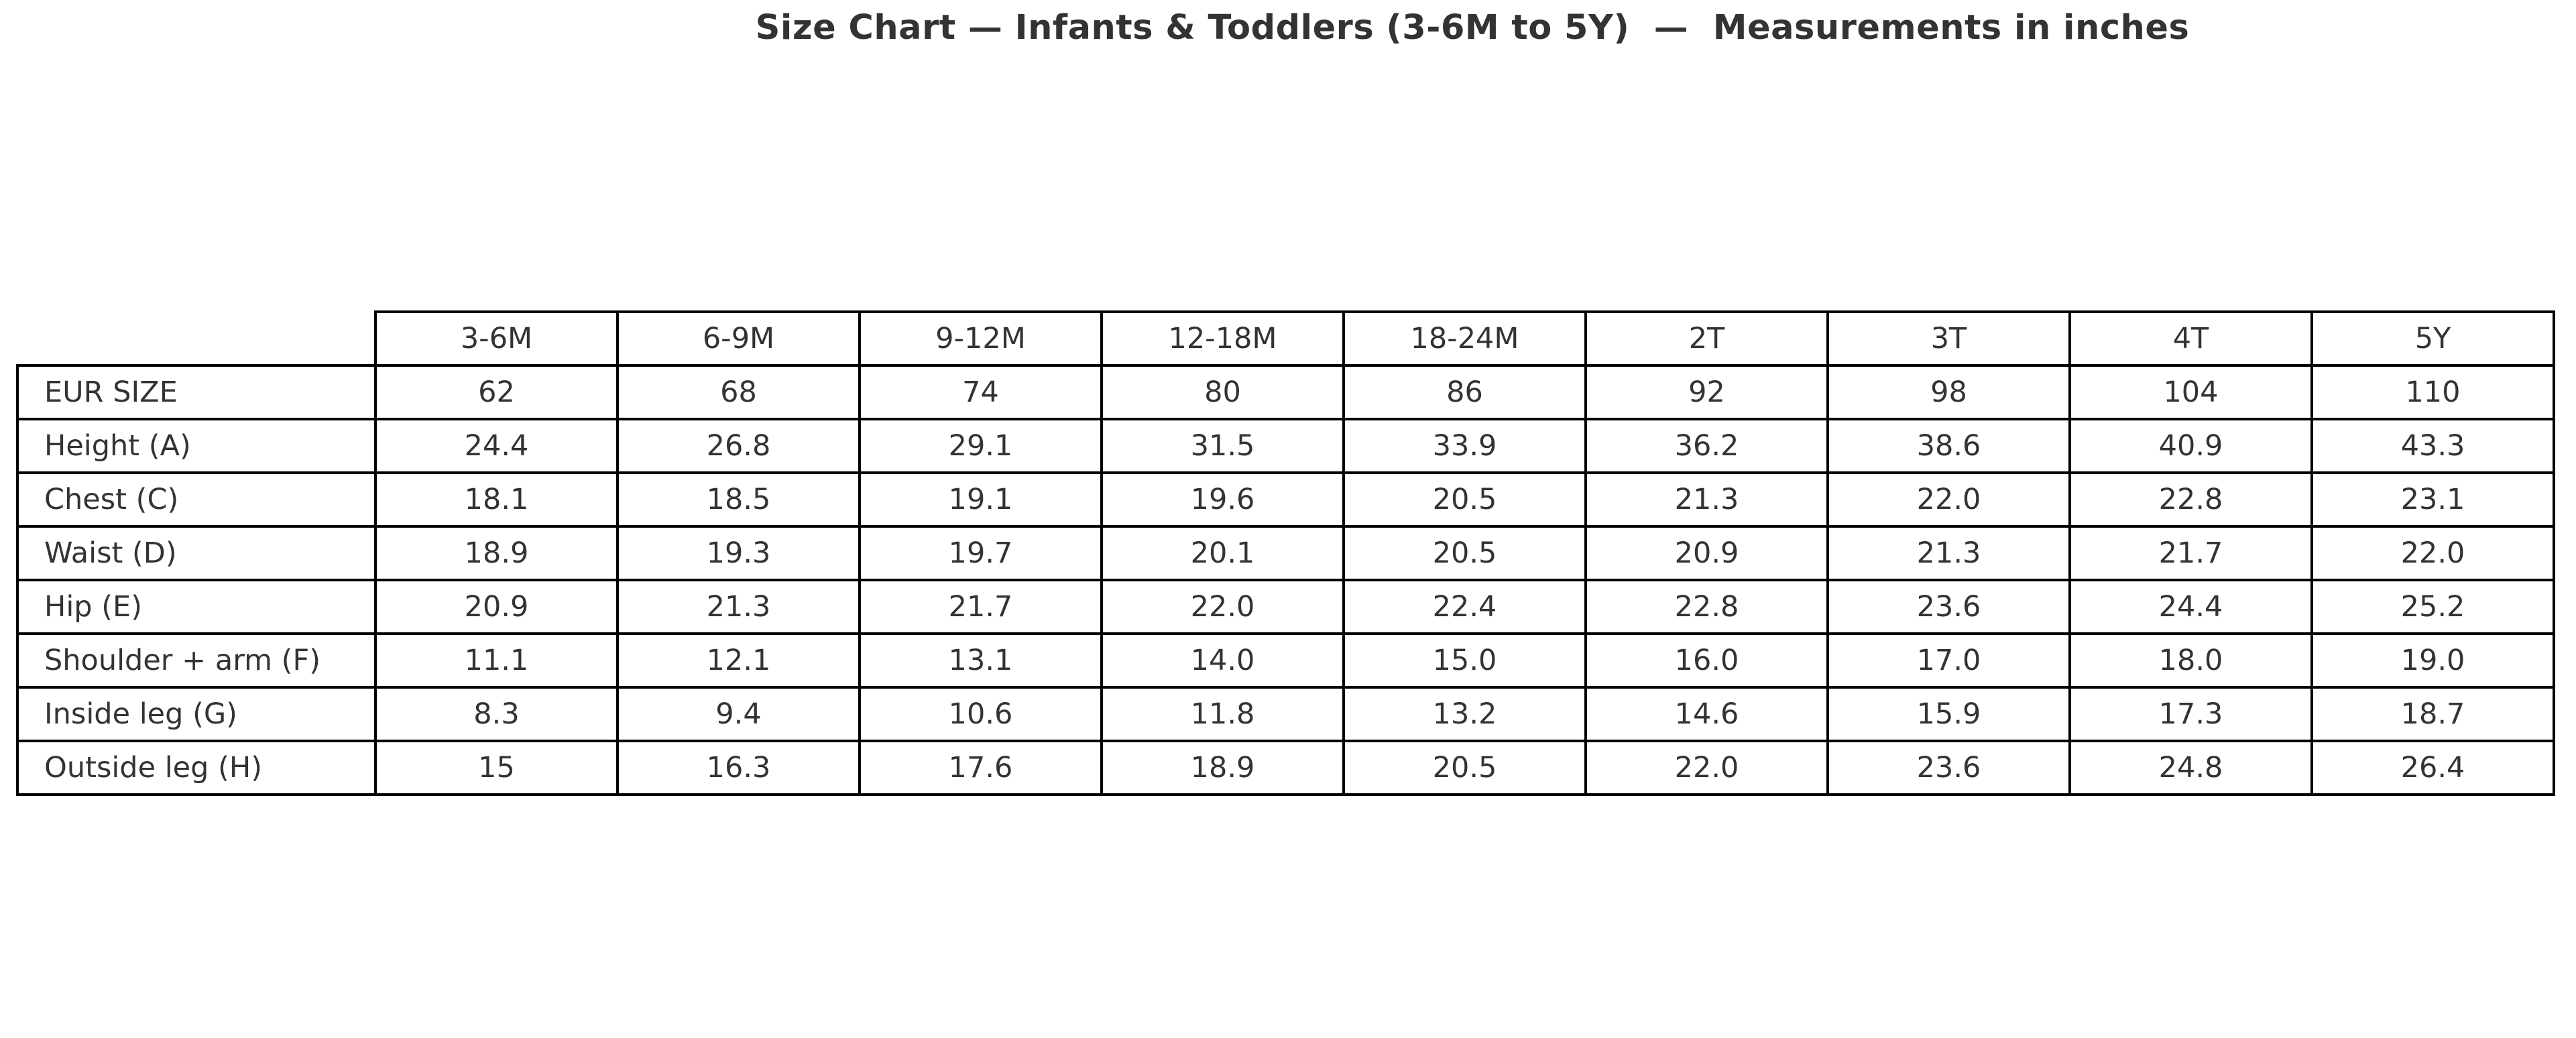 The height and width of the screenshot is (1038, 2576). What do you see at coordinates (738, 660) in the screenshot?
I see `value-cell: 12.1` at bounding box center [738, 660].